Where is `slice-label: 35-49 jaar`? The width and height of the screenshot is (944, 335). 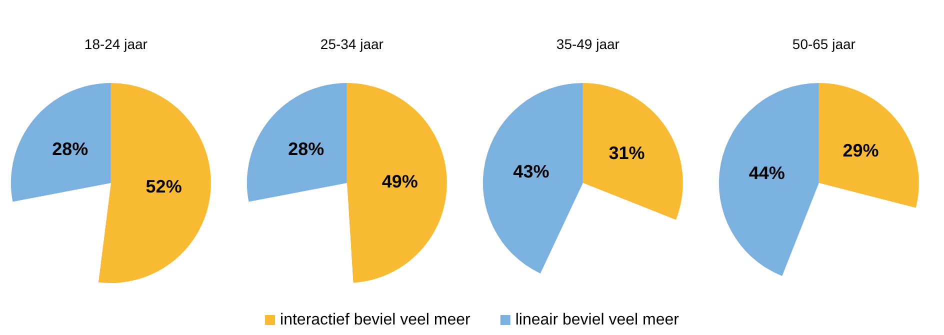 slice-label: 35-49 jaar is located at coordinates (588, 44).